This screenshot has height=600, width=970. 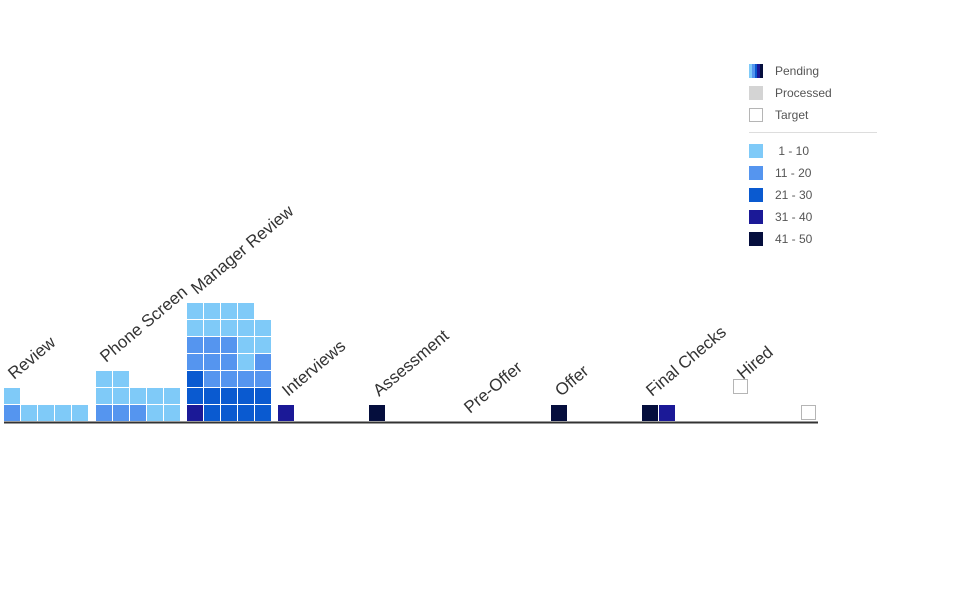 I want to click on legend-item-pending: Pending, so click(x=813, y=71).